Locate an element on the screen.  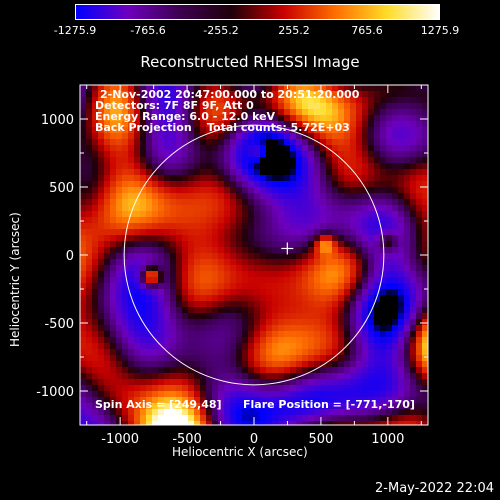
x-tick-label: -500 is located at coordinates (187, 439).